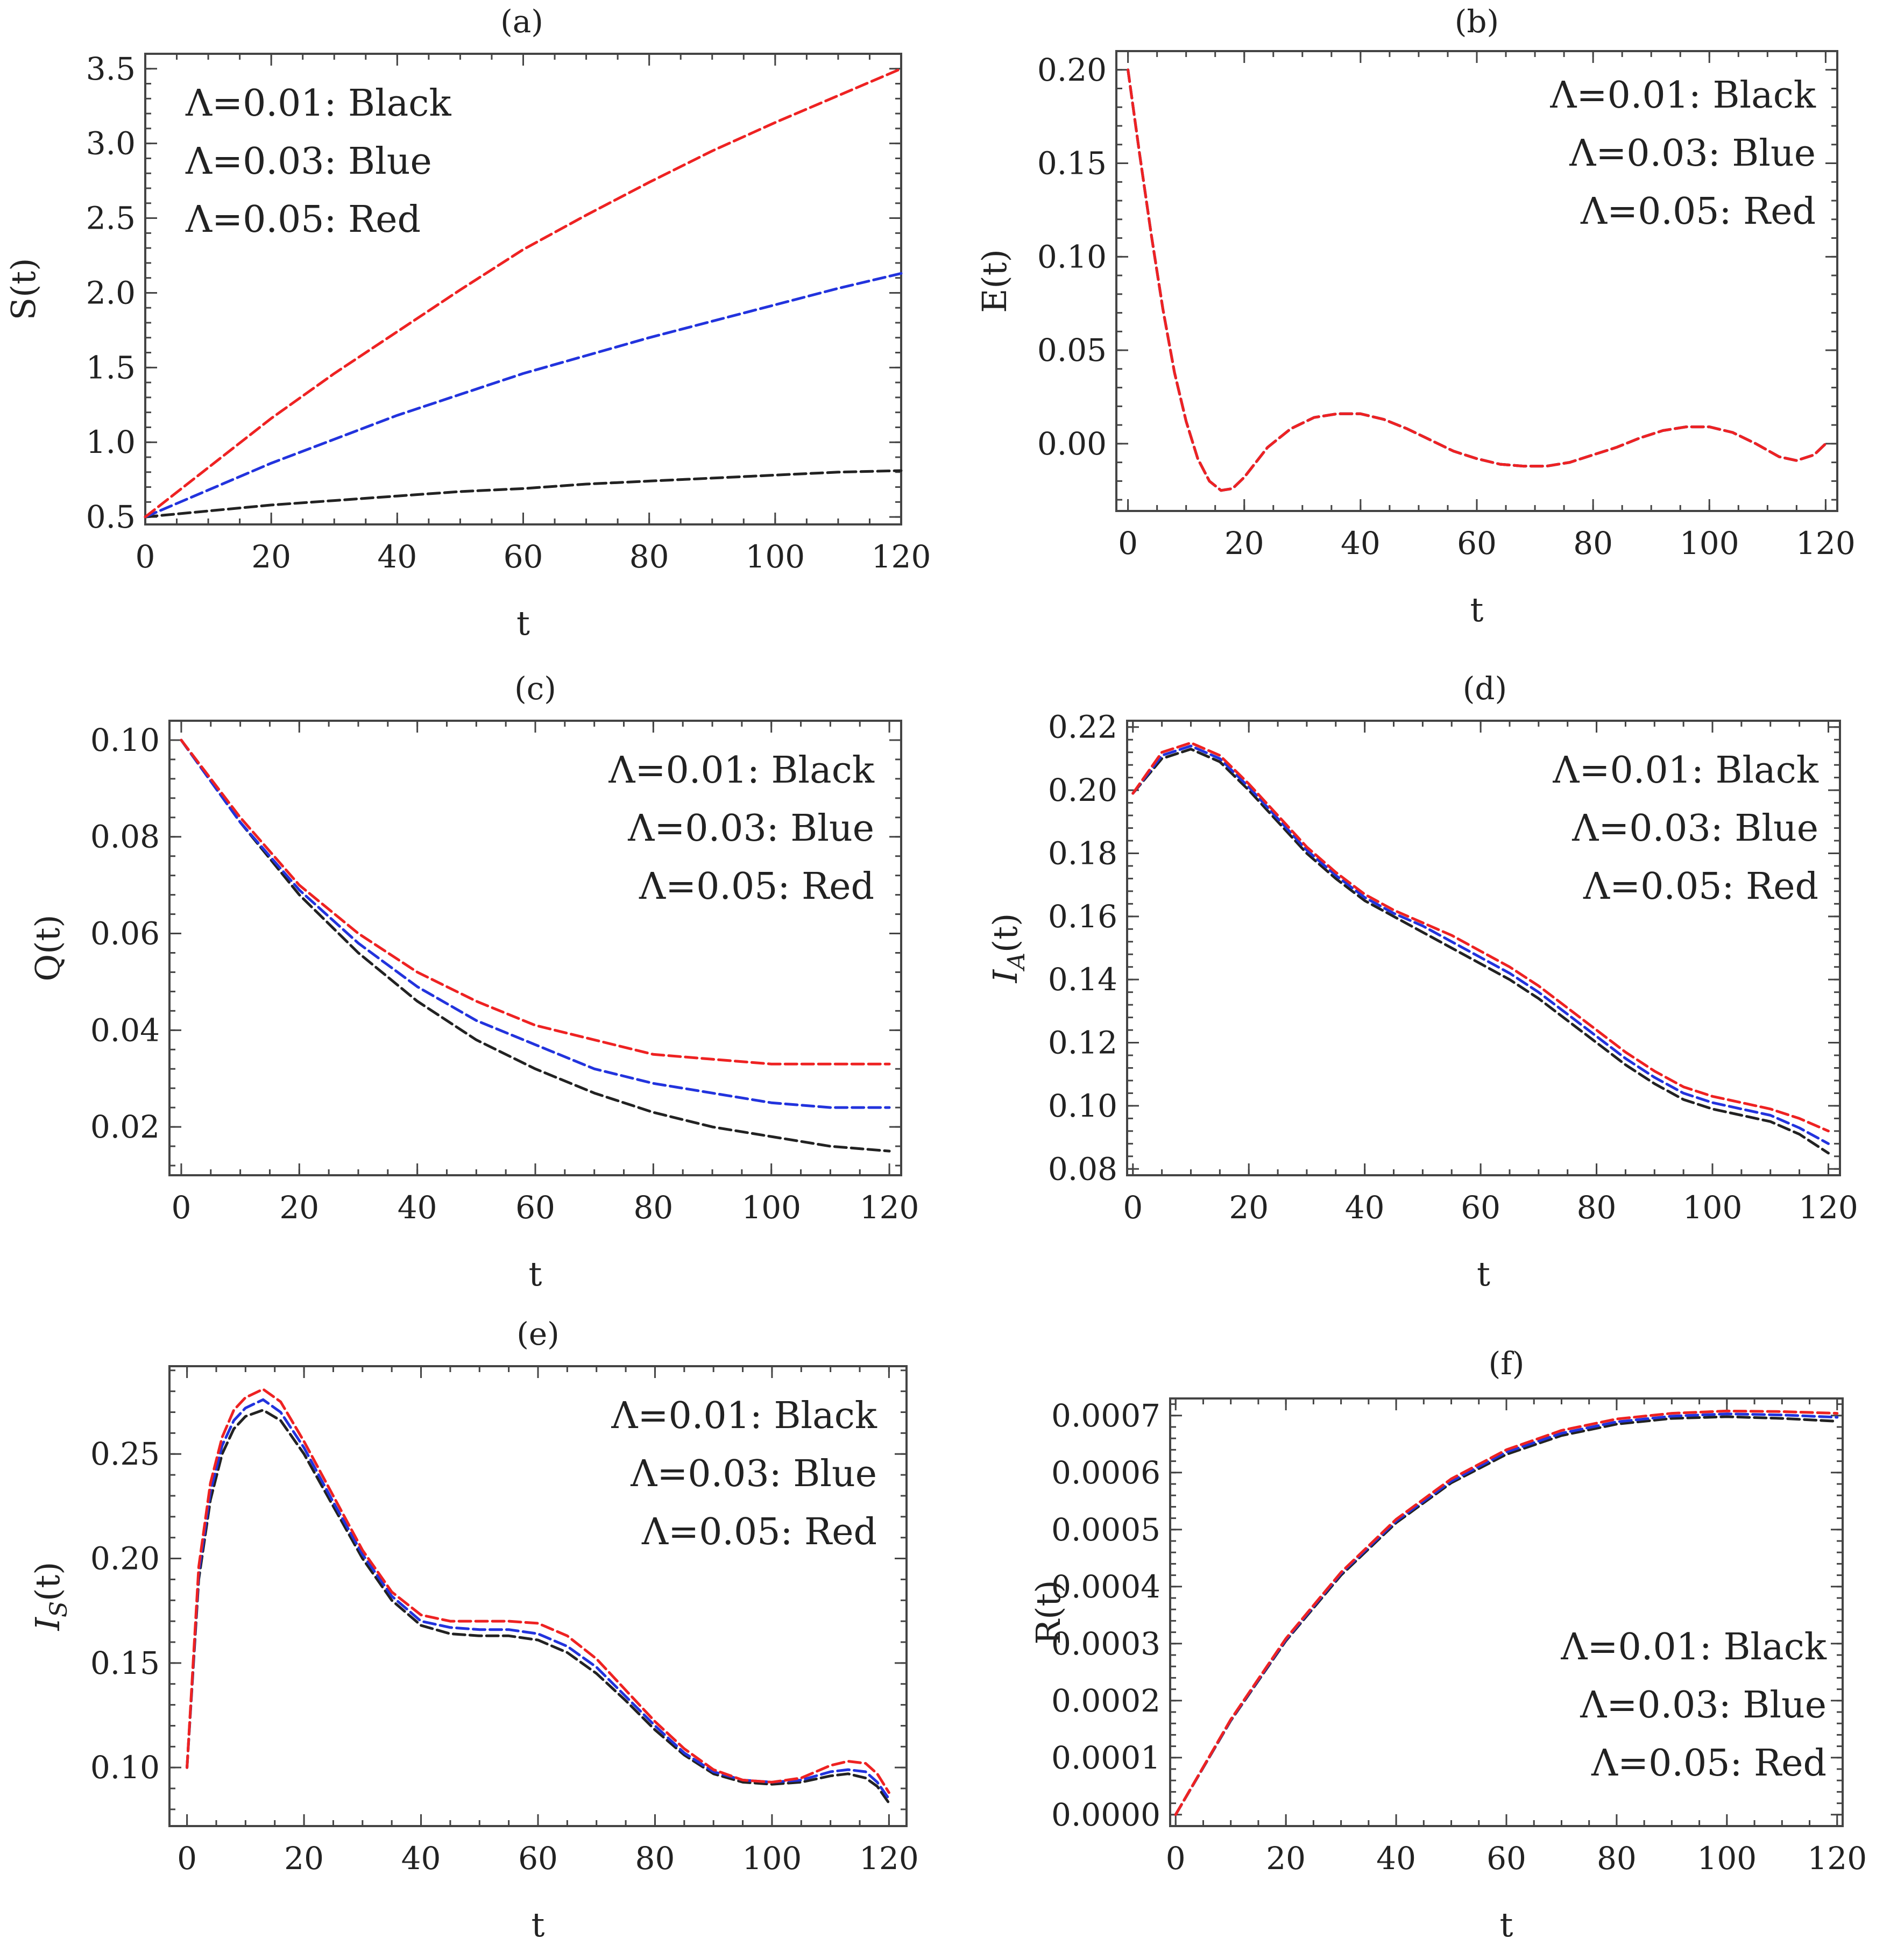 This screenshot has height=1960, width=1883. I want to click on y-axis-label: IS(t), so click(50, 1596).